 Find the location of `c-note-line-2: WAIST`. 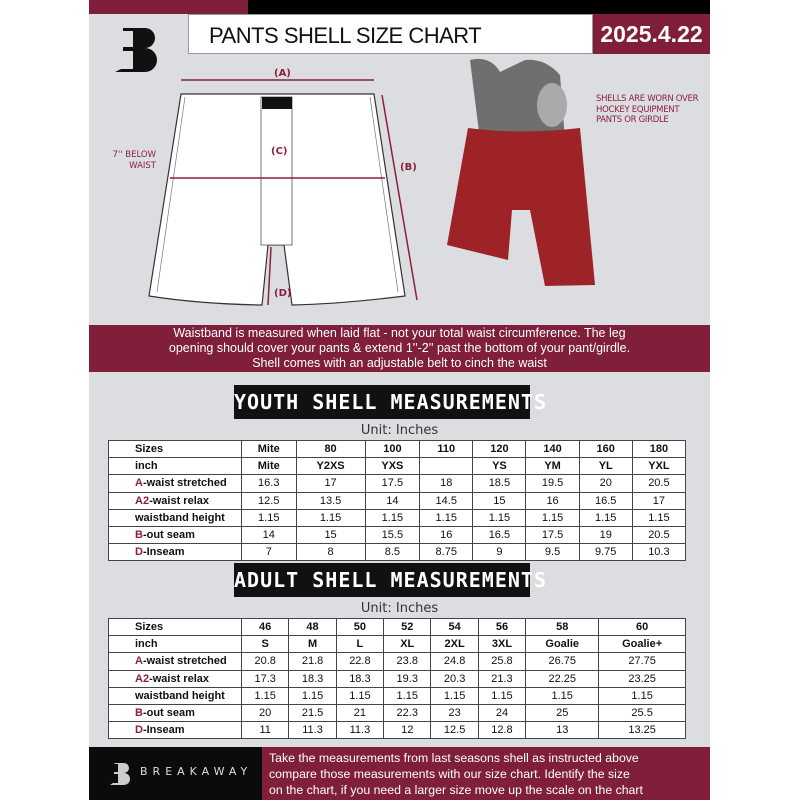

c-note-line-2: WAIST is located at coordinates (142, 166).